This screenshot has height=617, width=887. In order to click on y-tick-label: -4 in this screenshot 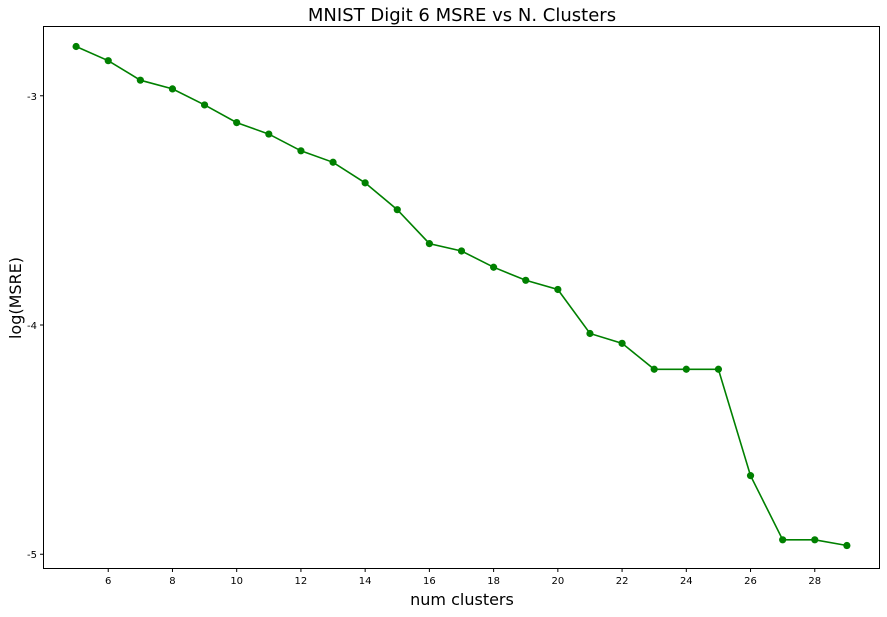, I will do `click(32, 326)`.